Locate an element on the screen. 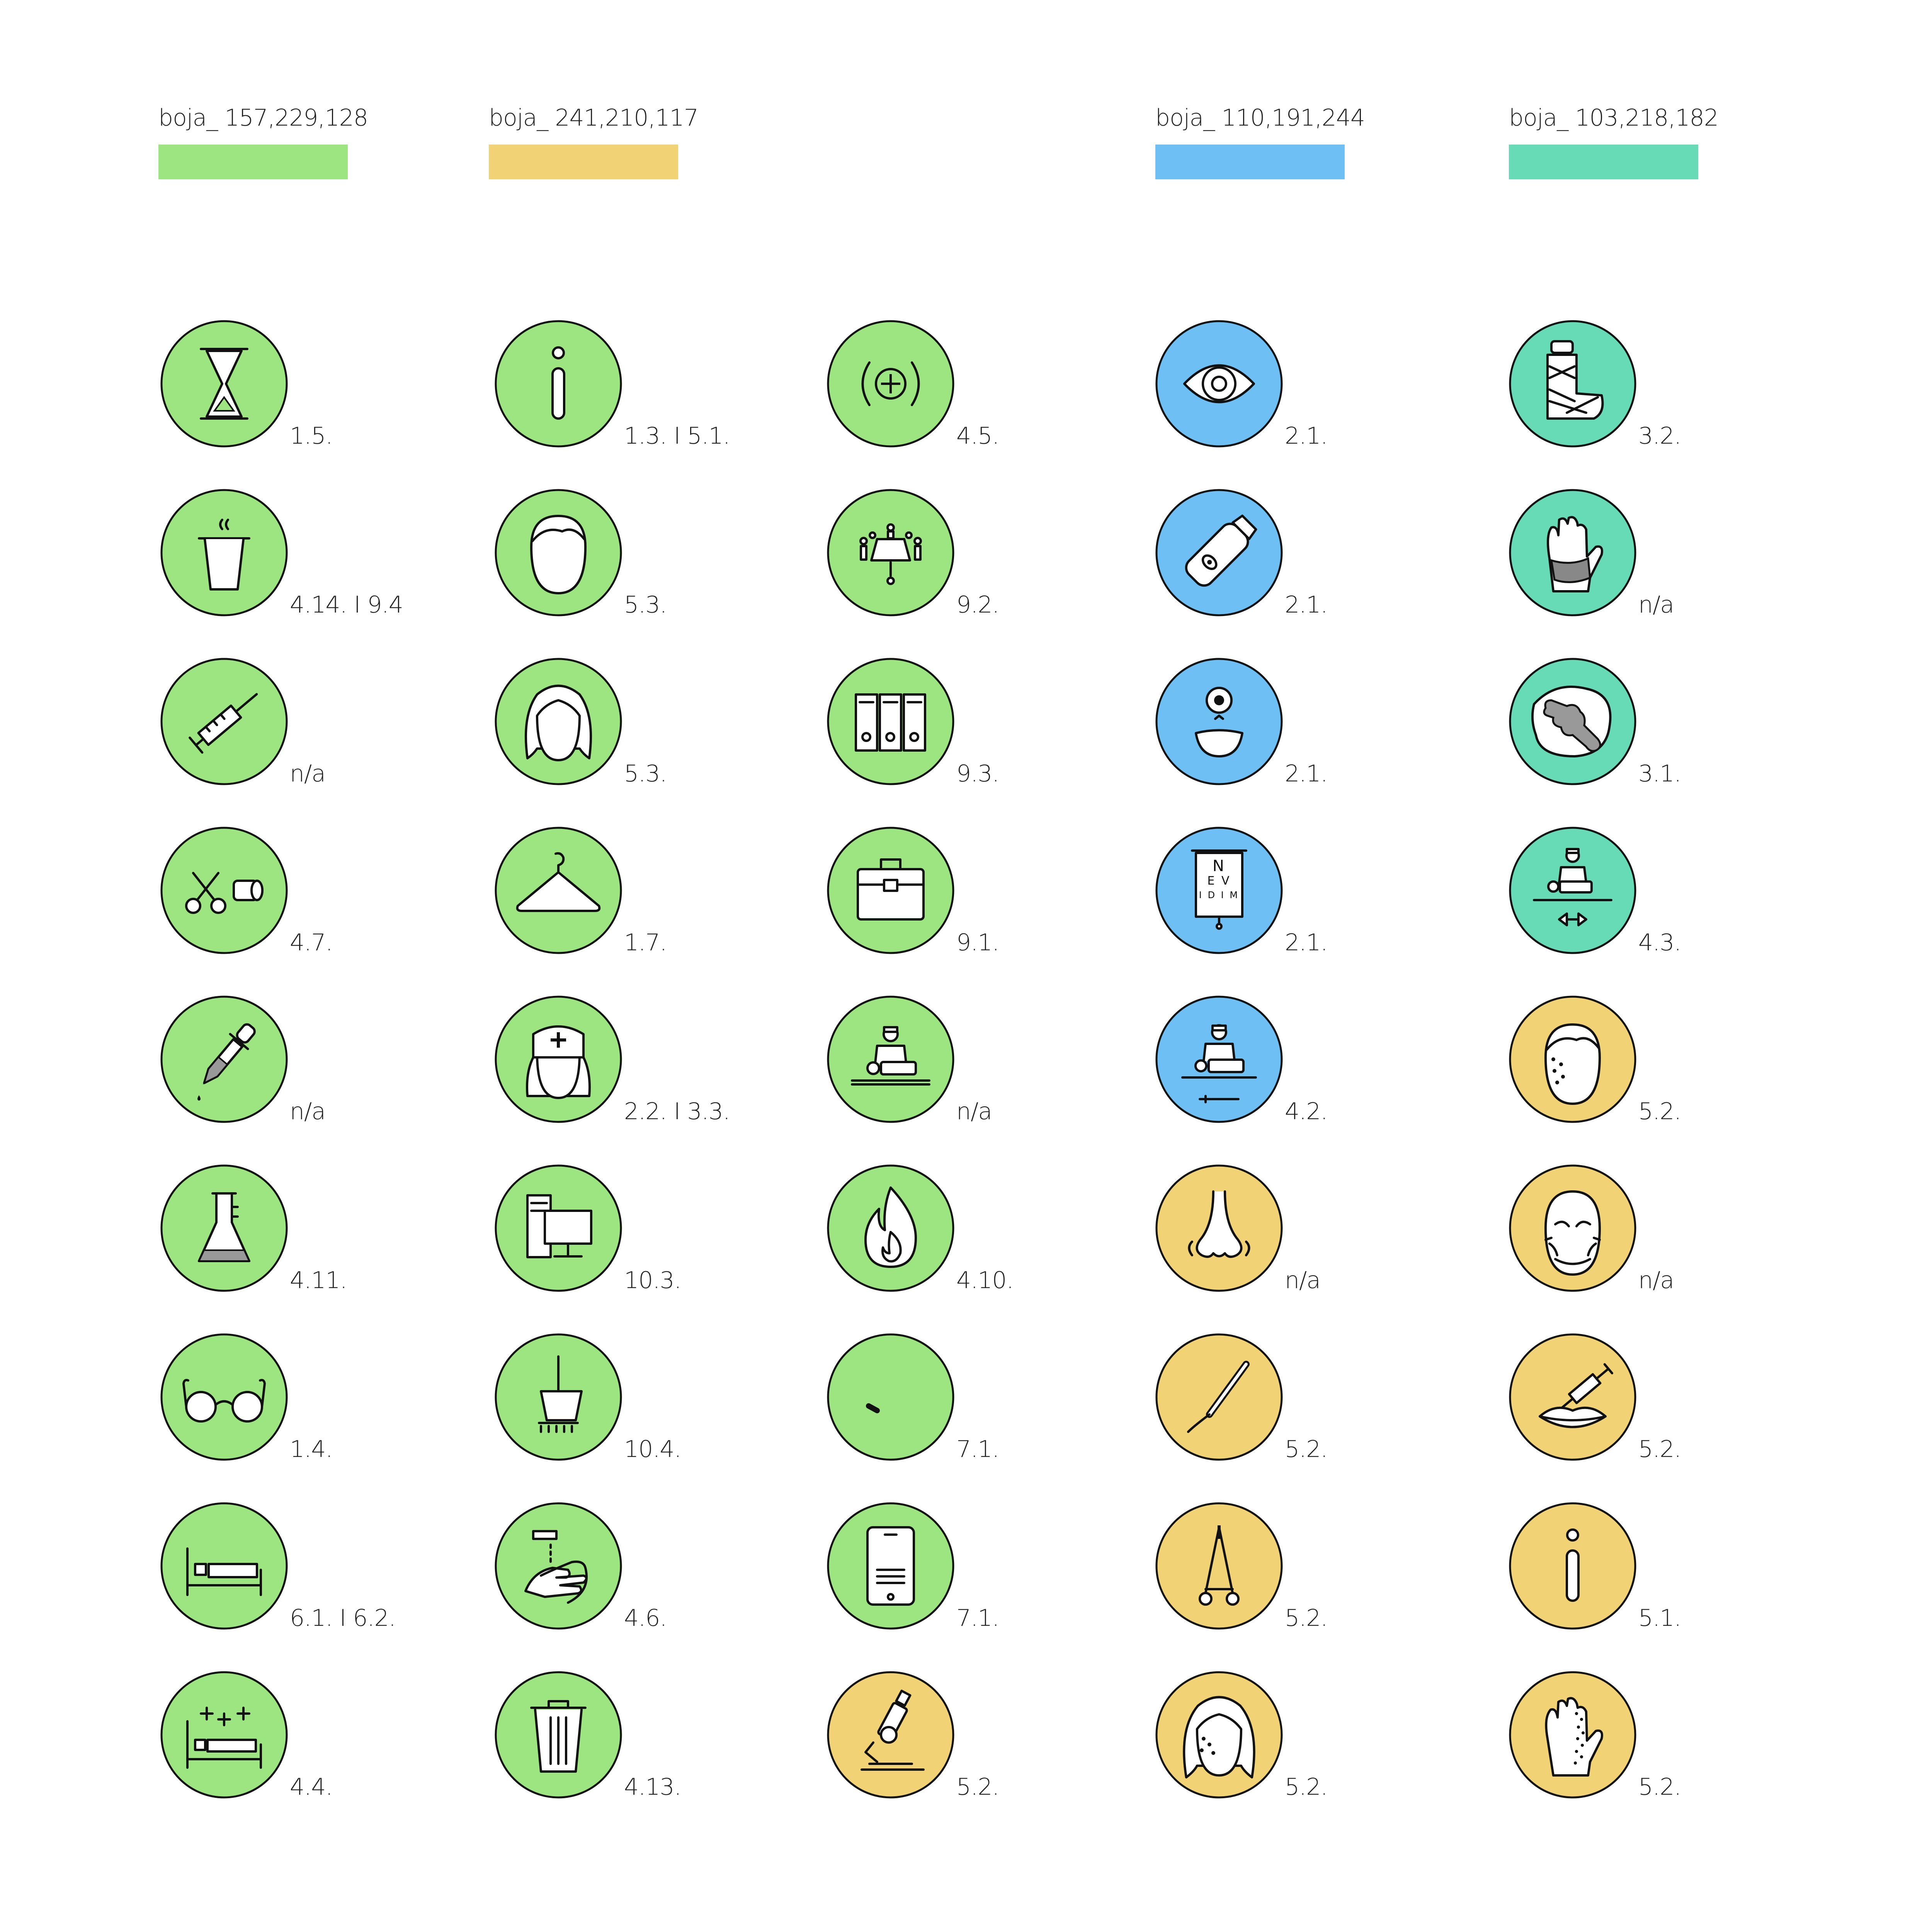 The image size is (1932, 1918). icon-code-label: 4.13. is located at coordinates (653, 1787).